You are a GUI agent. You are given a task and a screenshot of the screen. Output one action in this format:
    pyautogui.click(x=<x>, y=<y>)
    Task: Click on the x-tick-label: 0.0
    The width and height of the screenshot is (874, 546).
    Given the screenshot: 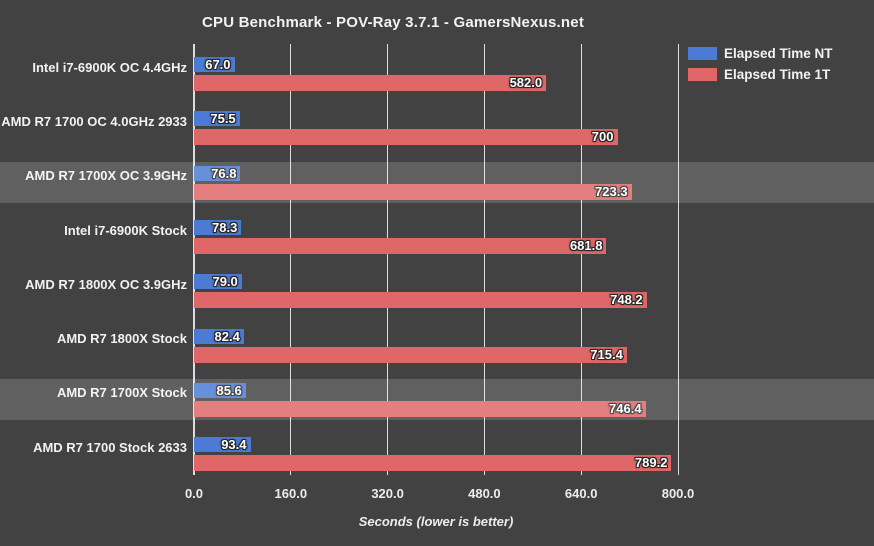 What is the action you would take?
    pyautogui.click(x=194, y=493)
    